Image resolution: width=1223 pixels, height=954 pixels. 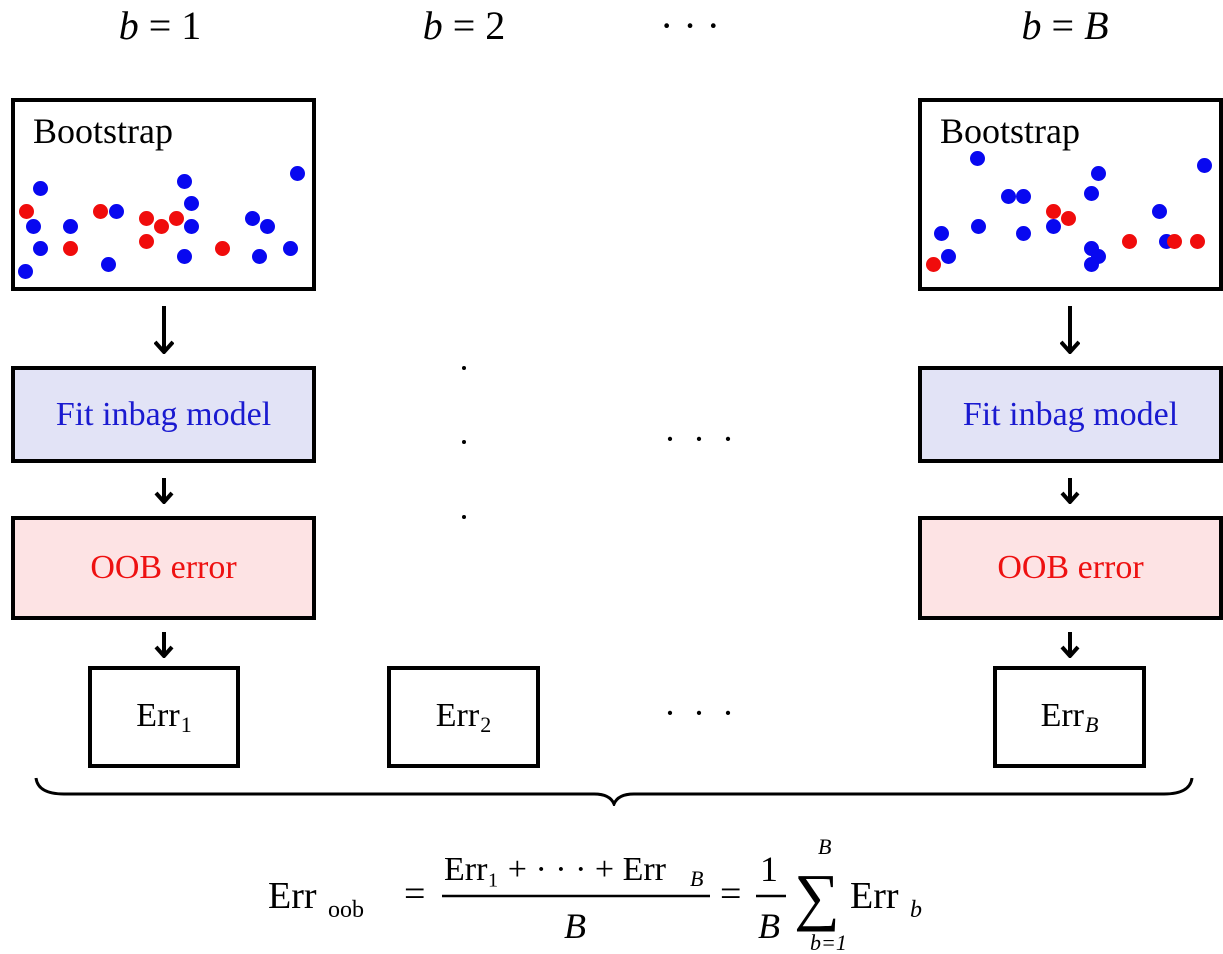 I want to click on err-label: Err2, so click(x=463, y=717).